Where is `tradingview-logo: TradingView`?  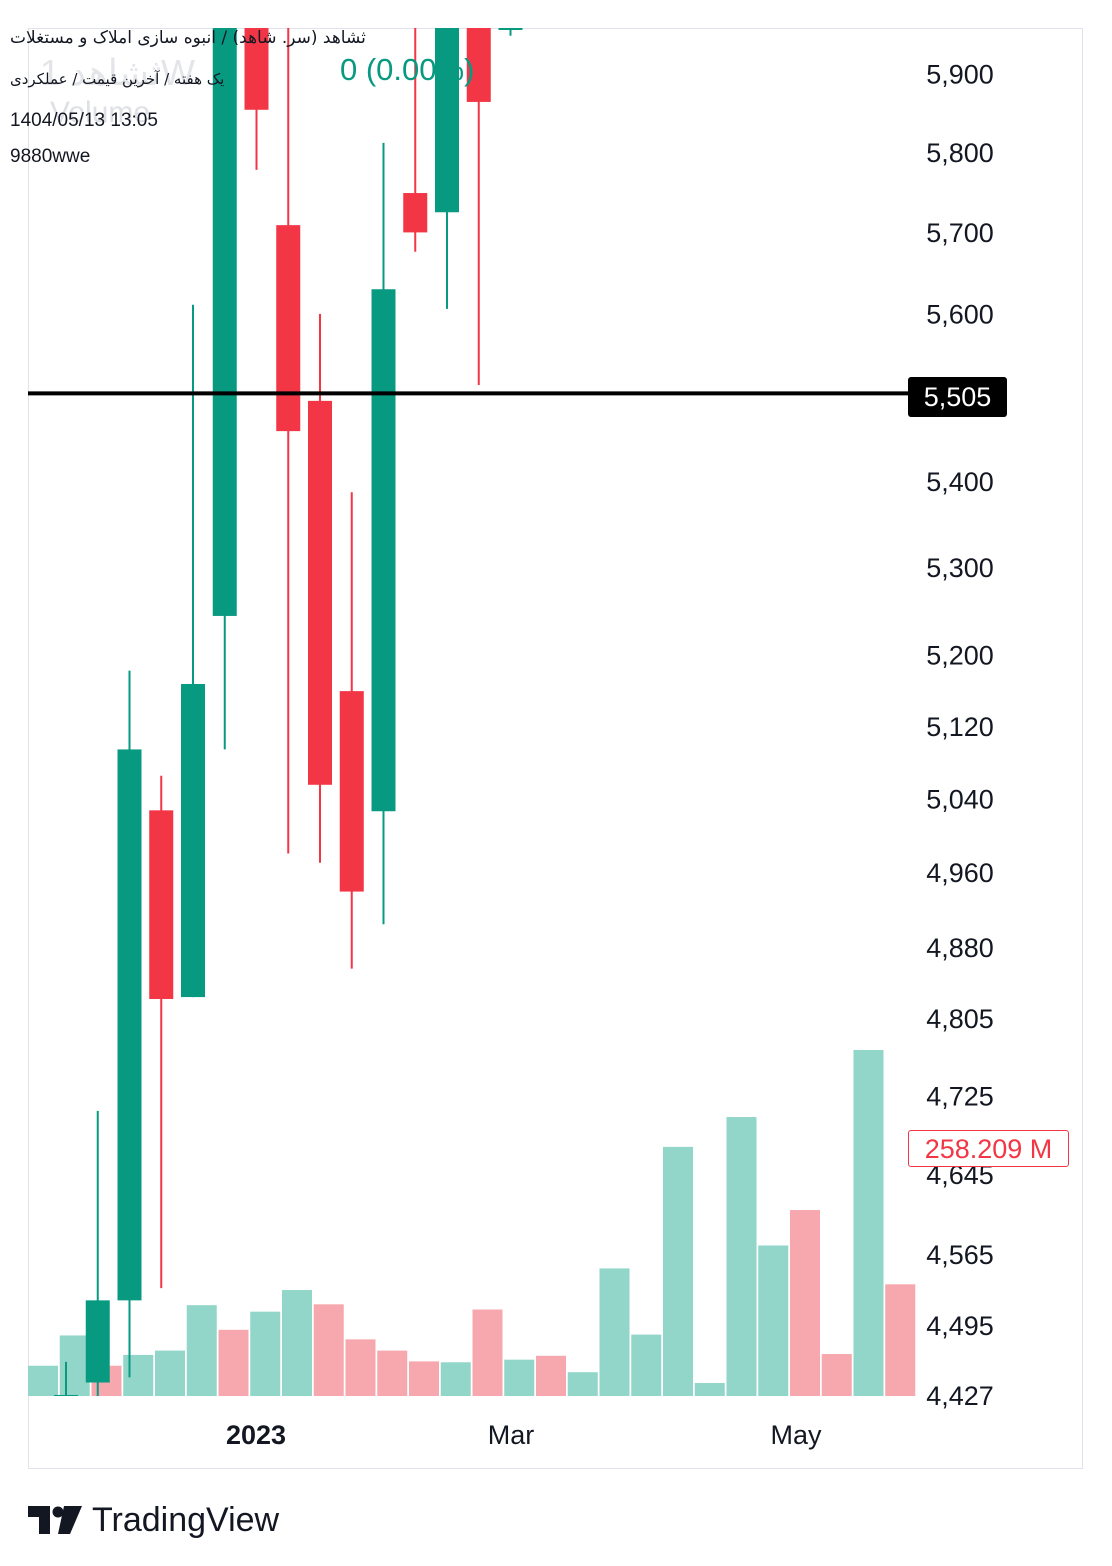 tradingview-logo: TradingView is located at coordinates (153, 1520).